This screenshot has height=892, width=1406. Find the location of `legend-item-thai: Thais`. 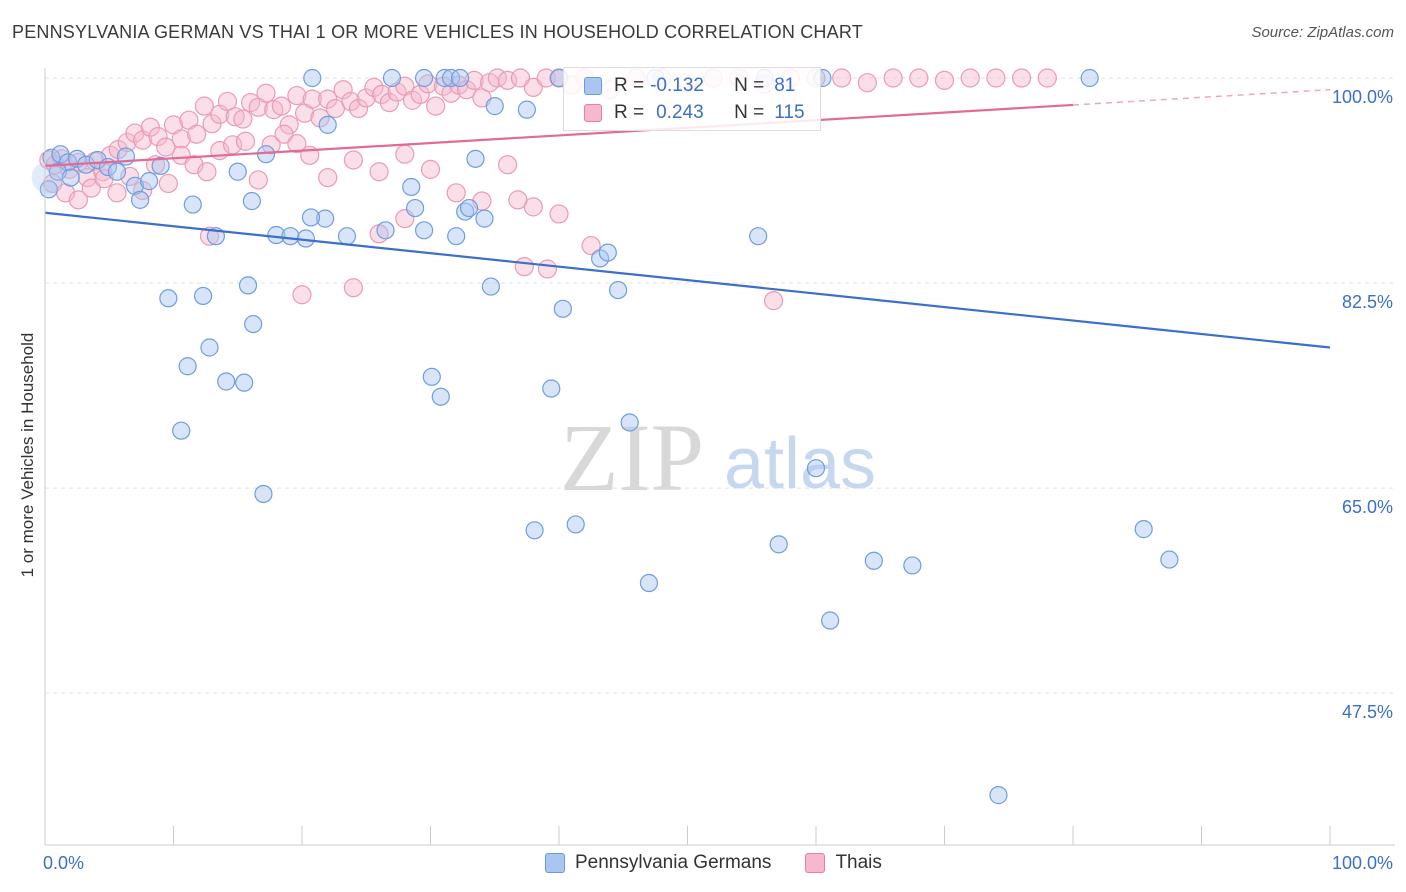

legend-item-thai: Thais is located at coordinates (843, 863).